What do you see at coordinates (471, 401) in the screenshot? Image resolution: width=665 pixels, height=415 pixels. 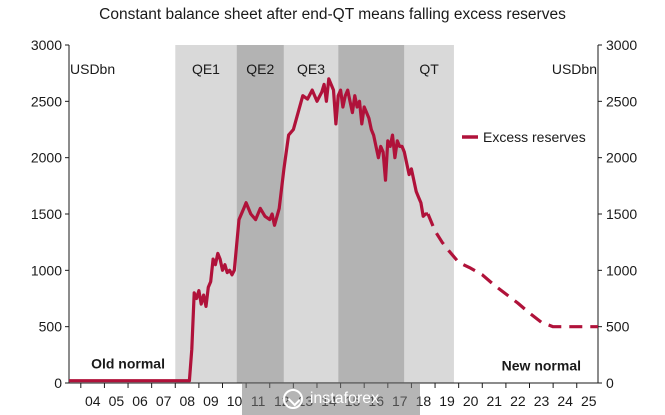 I see `x-tick-label: 20` at bounding box center [471, 401].